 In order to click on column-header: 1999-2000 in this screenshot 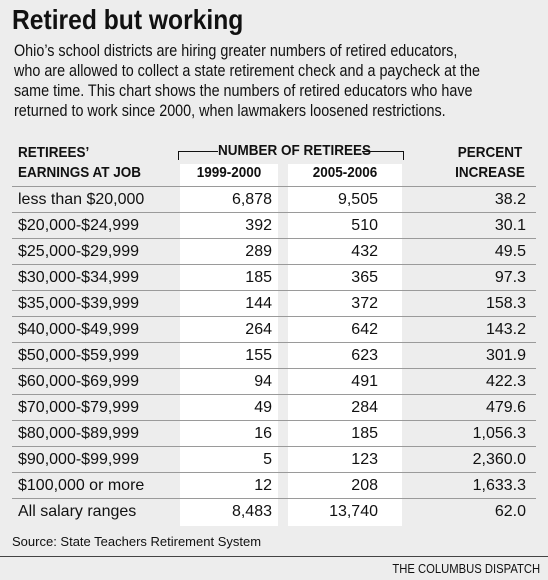, I will do `click(229, 172)`.